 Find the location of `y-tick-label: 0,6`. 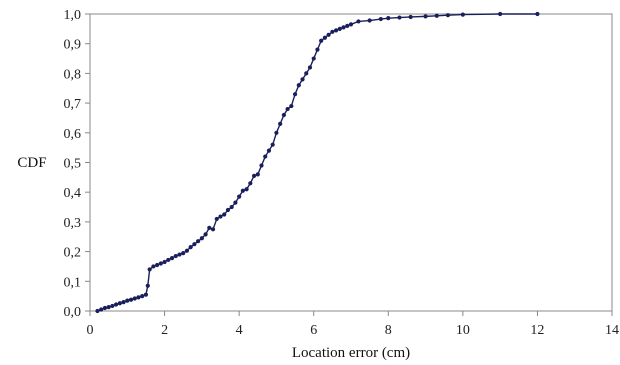

y-tick-label: 0,6 is located at coordinates (73, 134).